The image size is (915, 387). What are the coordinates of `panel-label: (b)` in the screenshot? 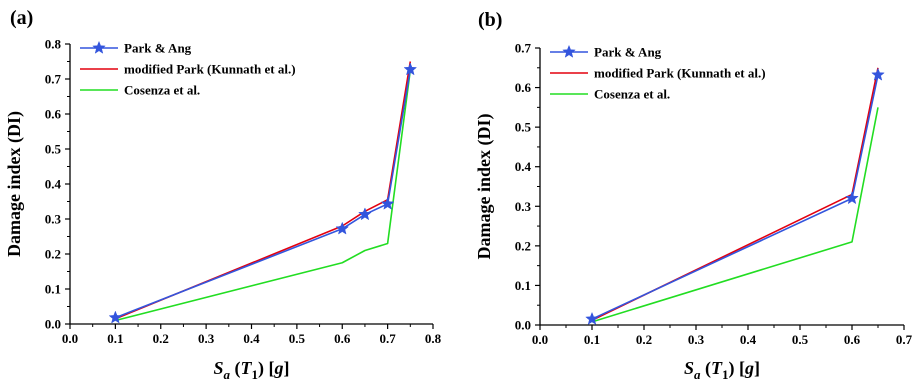 It's located at (490, 20).